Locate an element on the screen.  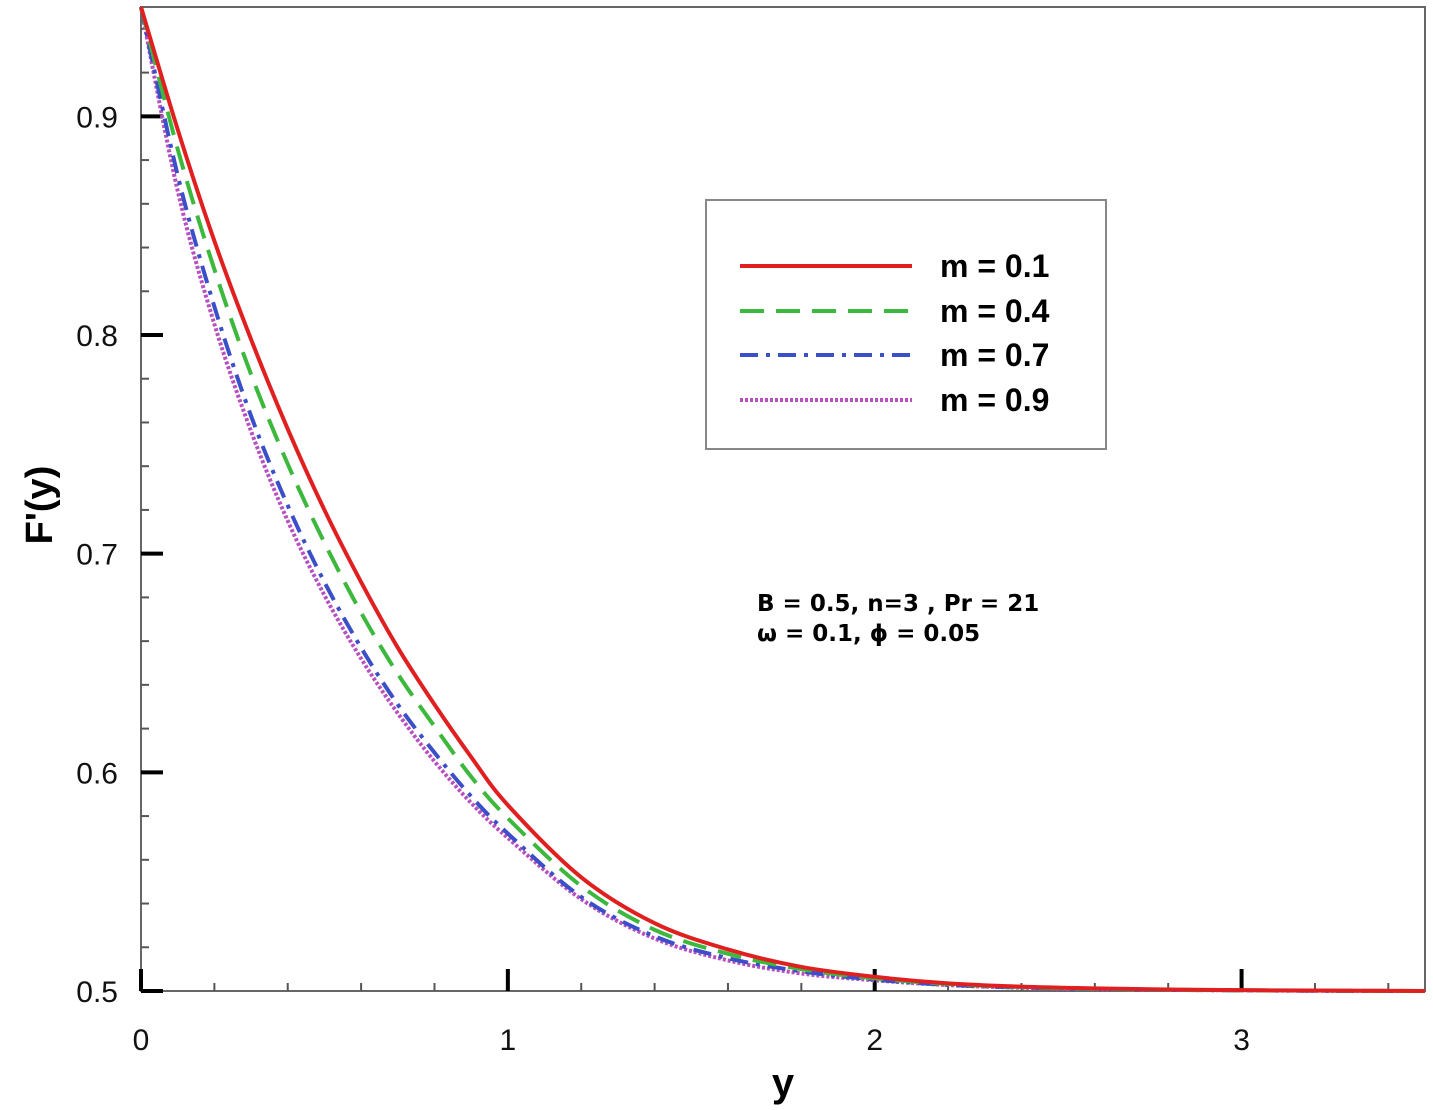
legend-label-3: m = 0.7 is located at coordinates (994, 355).